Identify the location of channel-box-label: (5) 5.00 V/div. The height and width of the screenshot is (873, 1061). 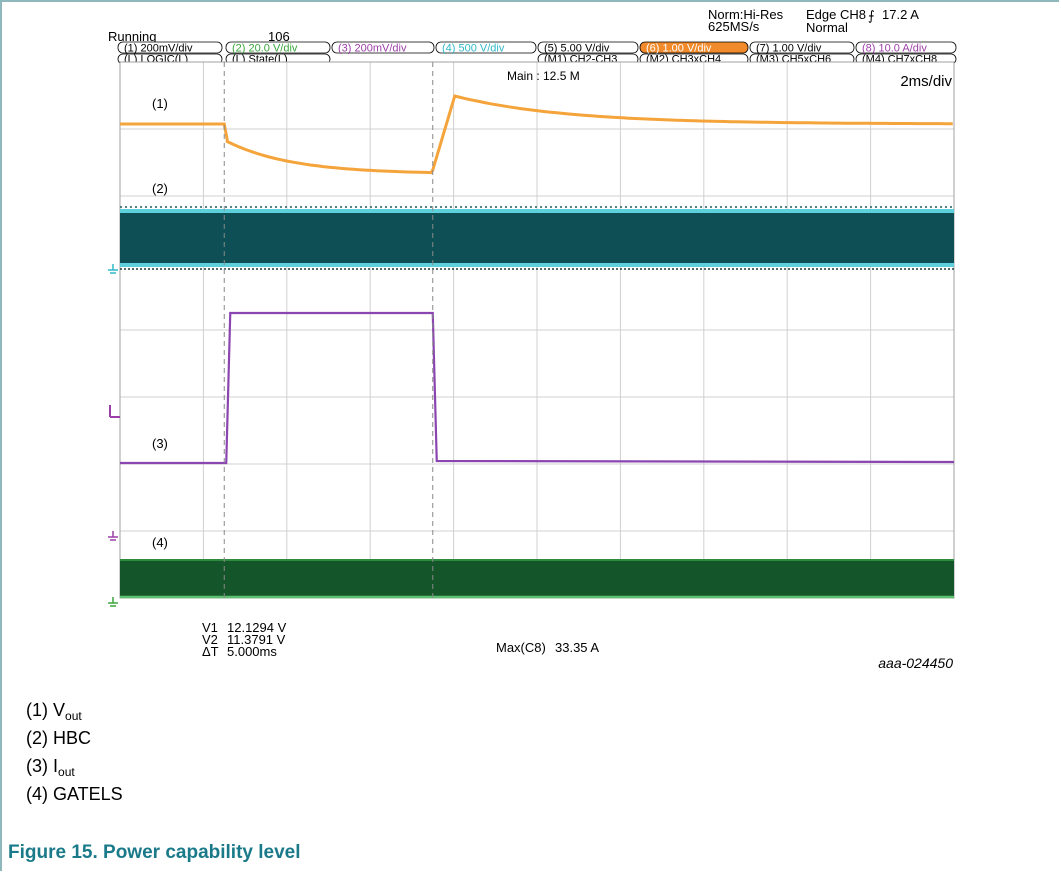
(577, 49).